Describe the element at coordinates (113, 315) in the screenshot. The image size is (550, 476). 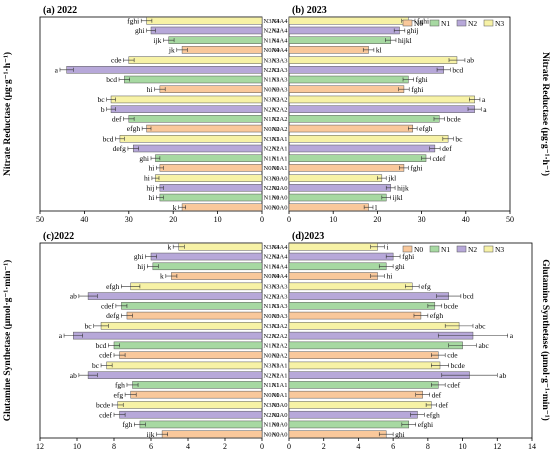
I see `significance-letter: defg` at that location.